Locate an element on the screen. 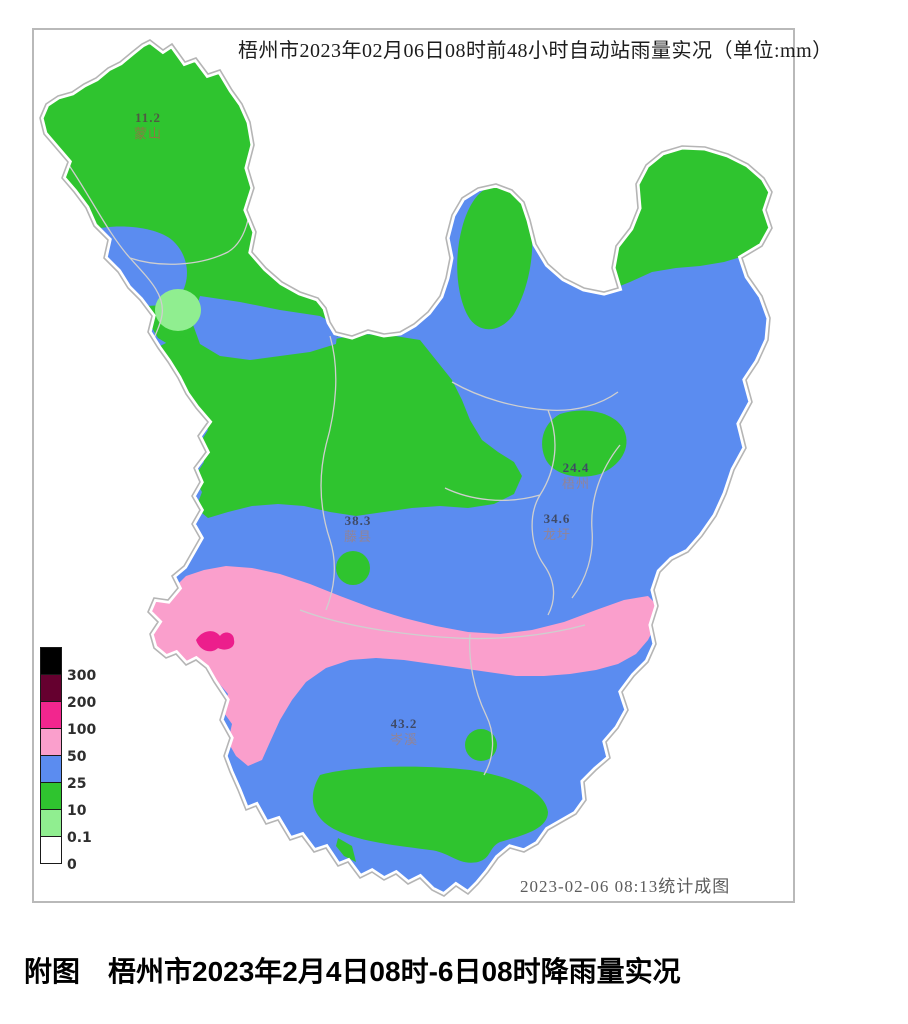  legend-label: 0 is located at coordinates (72, 865).